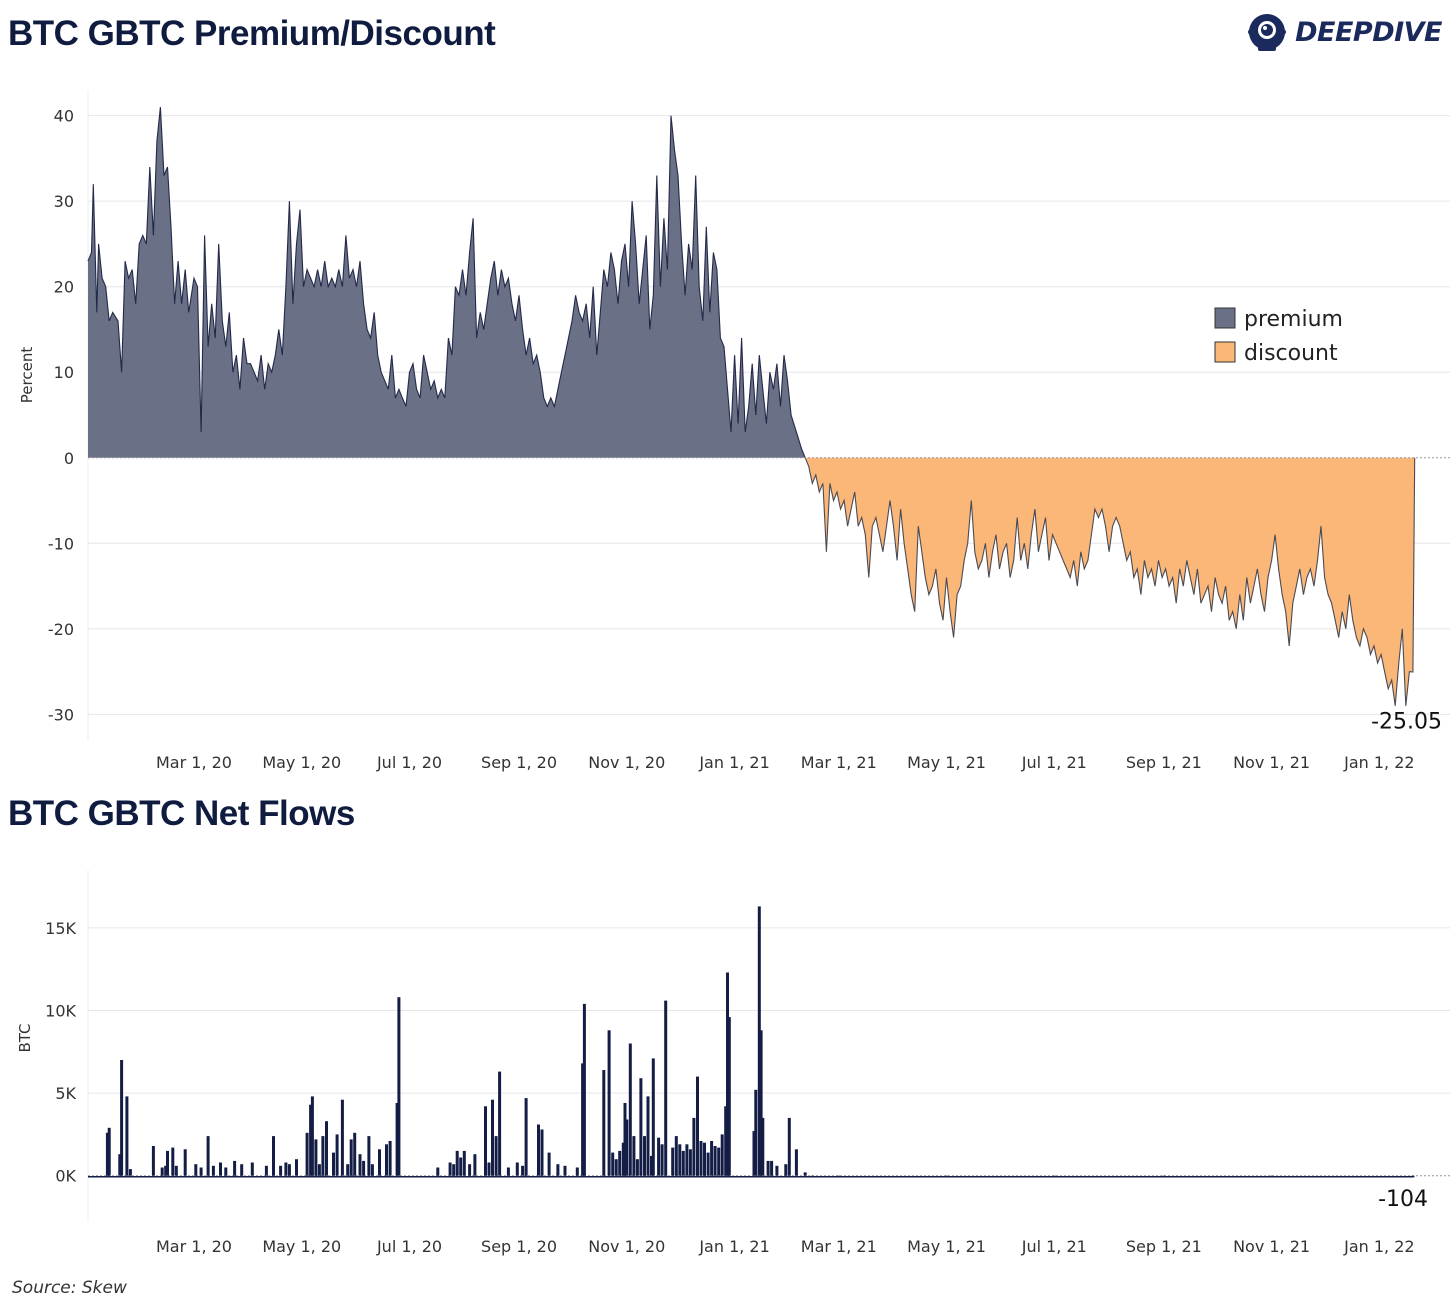  What do you see at coordinates (61, 543) in the screenshot?
I see `y-tick-label: -10` at bounding box center [61, 543].